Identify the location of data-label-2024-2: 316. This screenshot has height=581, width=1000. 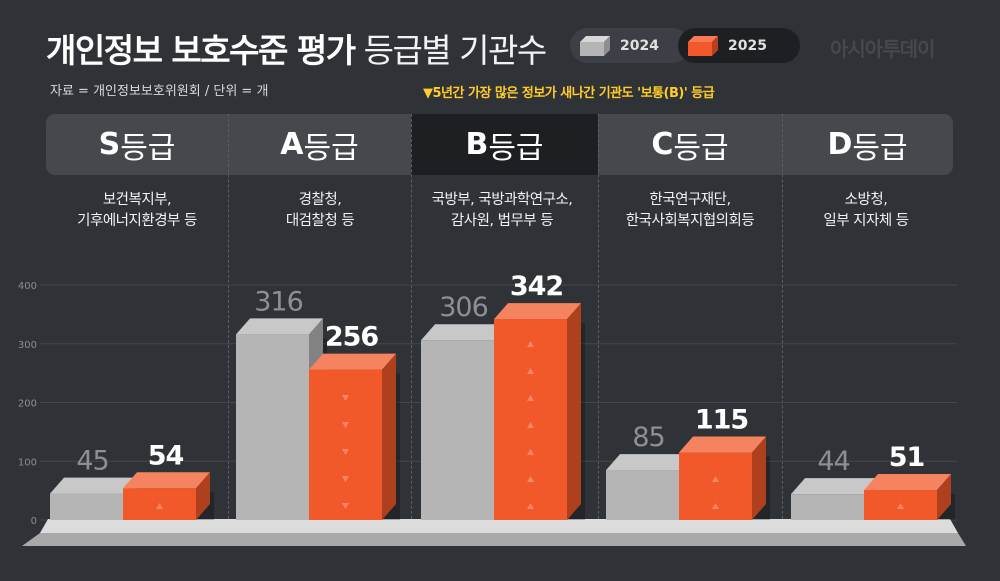
(278, 301).